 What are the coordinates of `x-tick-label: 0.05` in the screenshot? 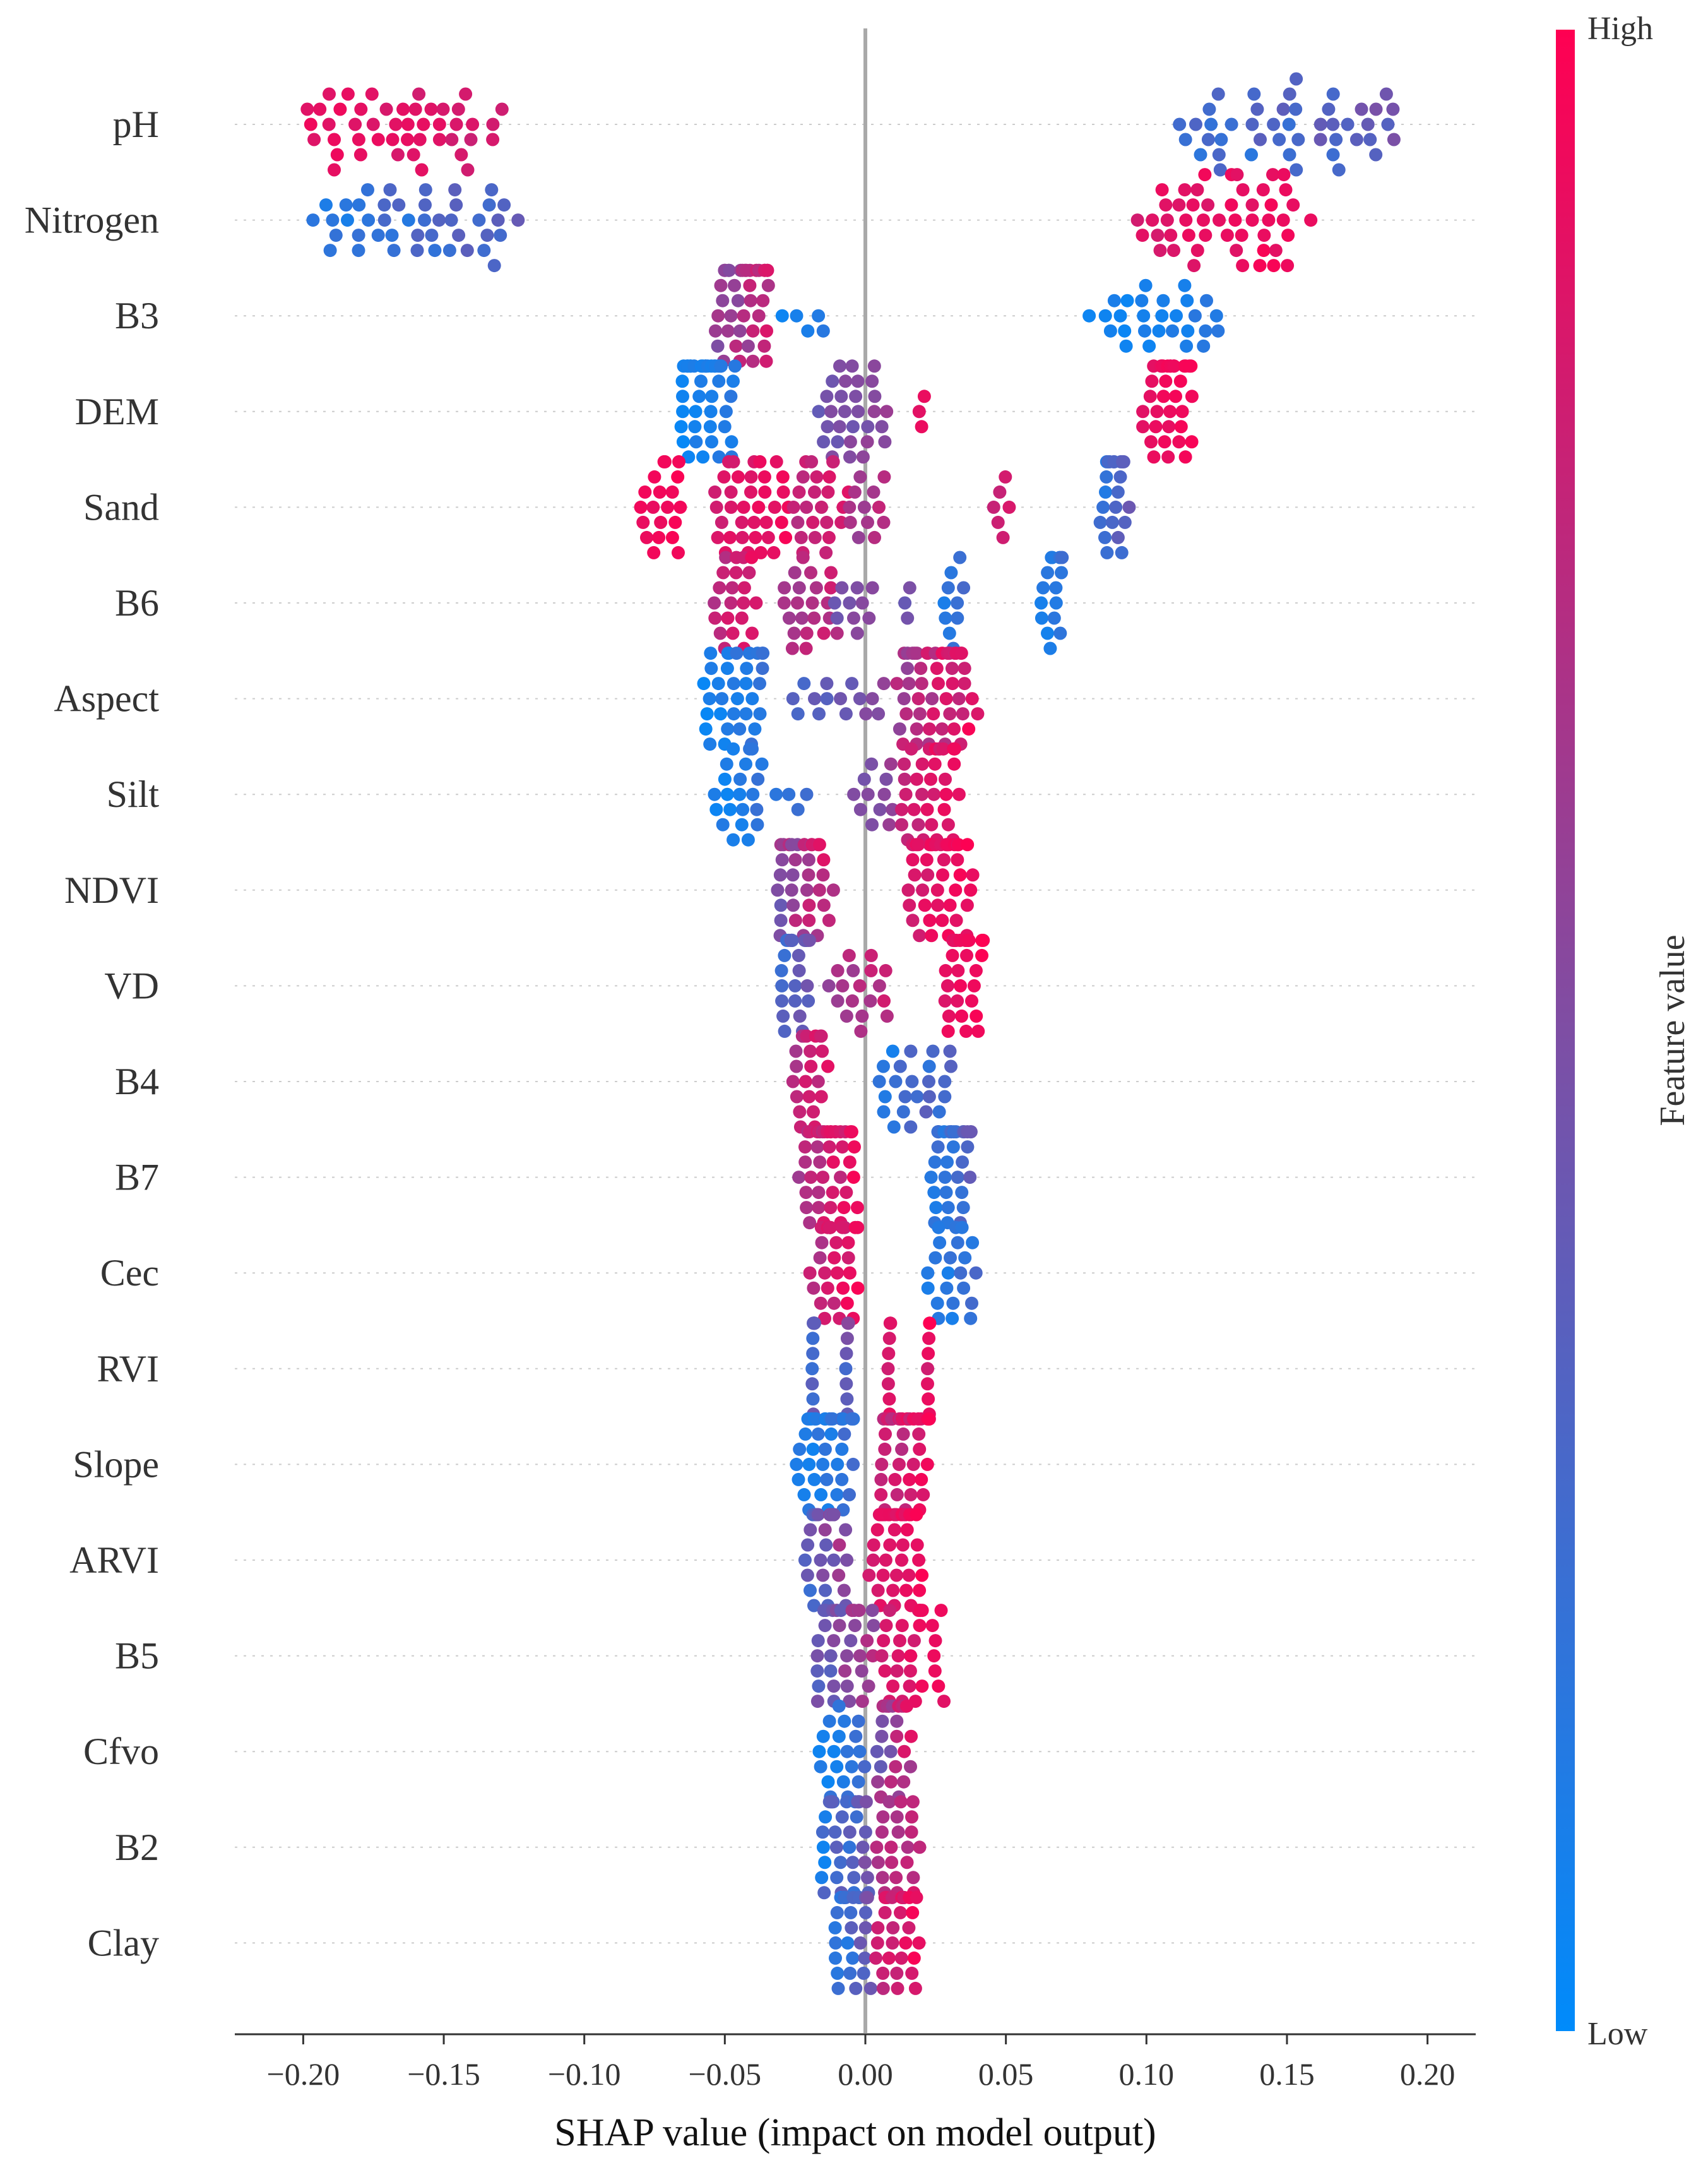 It's located at (1006, 2074).